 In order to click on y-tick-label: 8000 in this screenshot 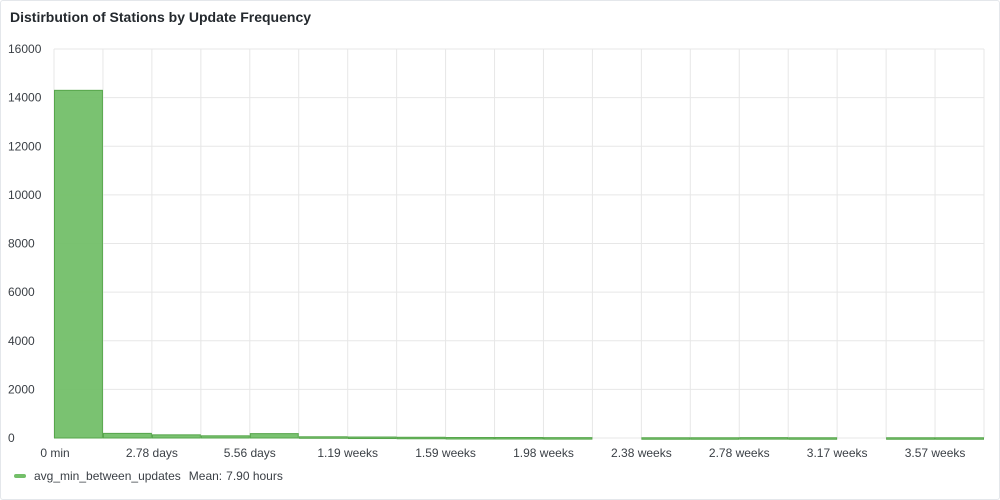, I will do `click(21, 244)`.